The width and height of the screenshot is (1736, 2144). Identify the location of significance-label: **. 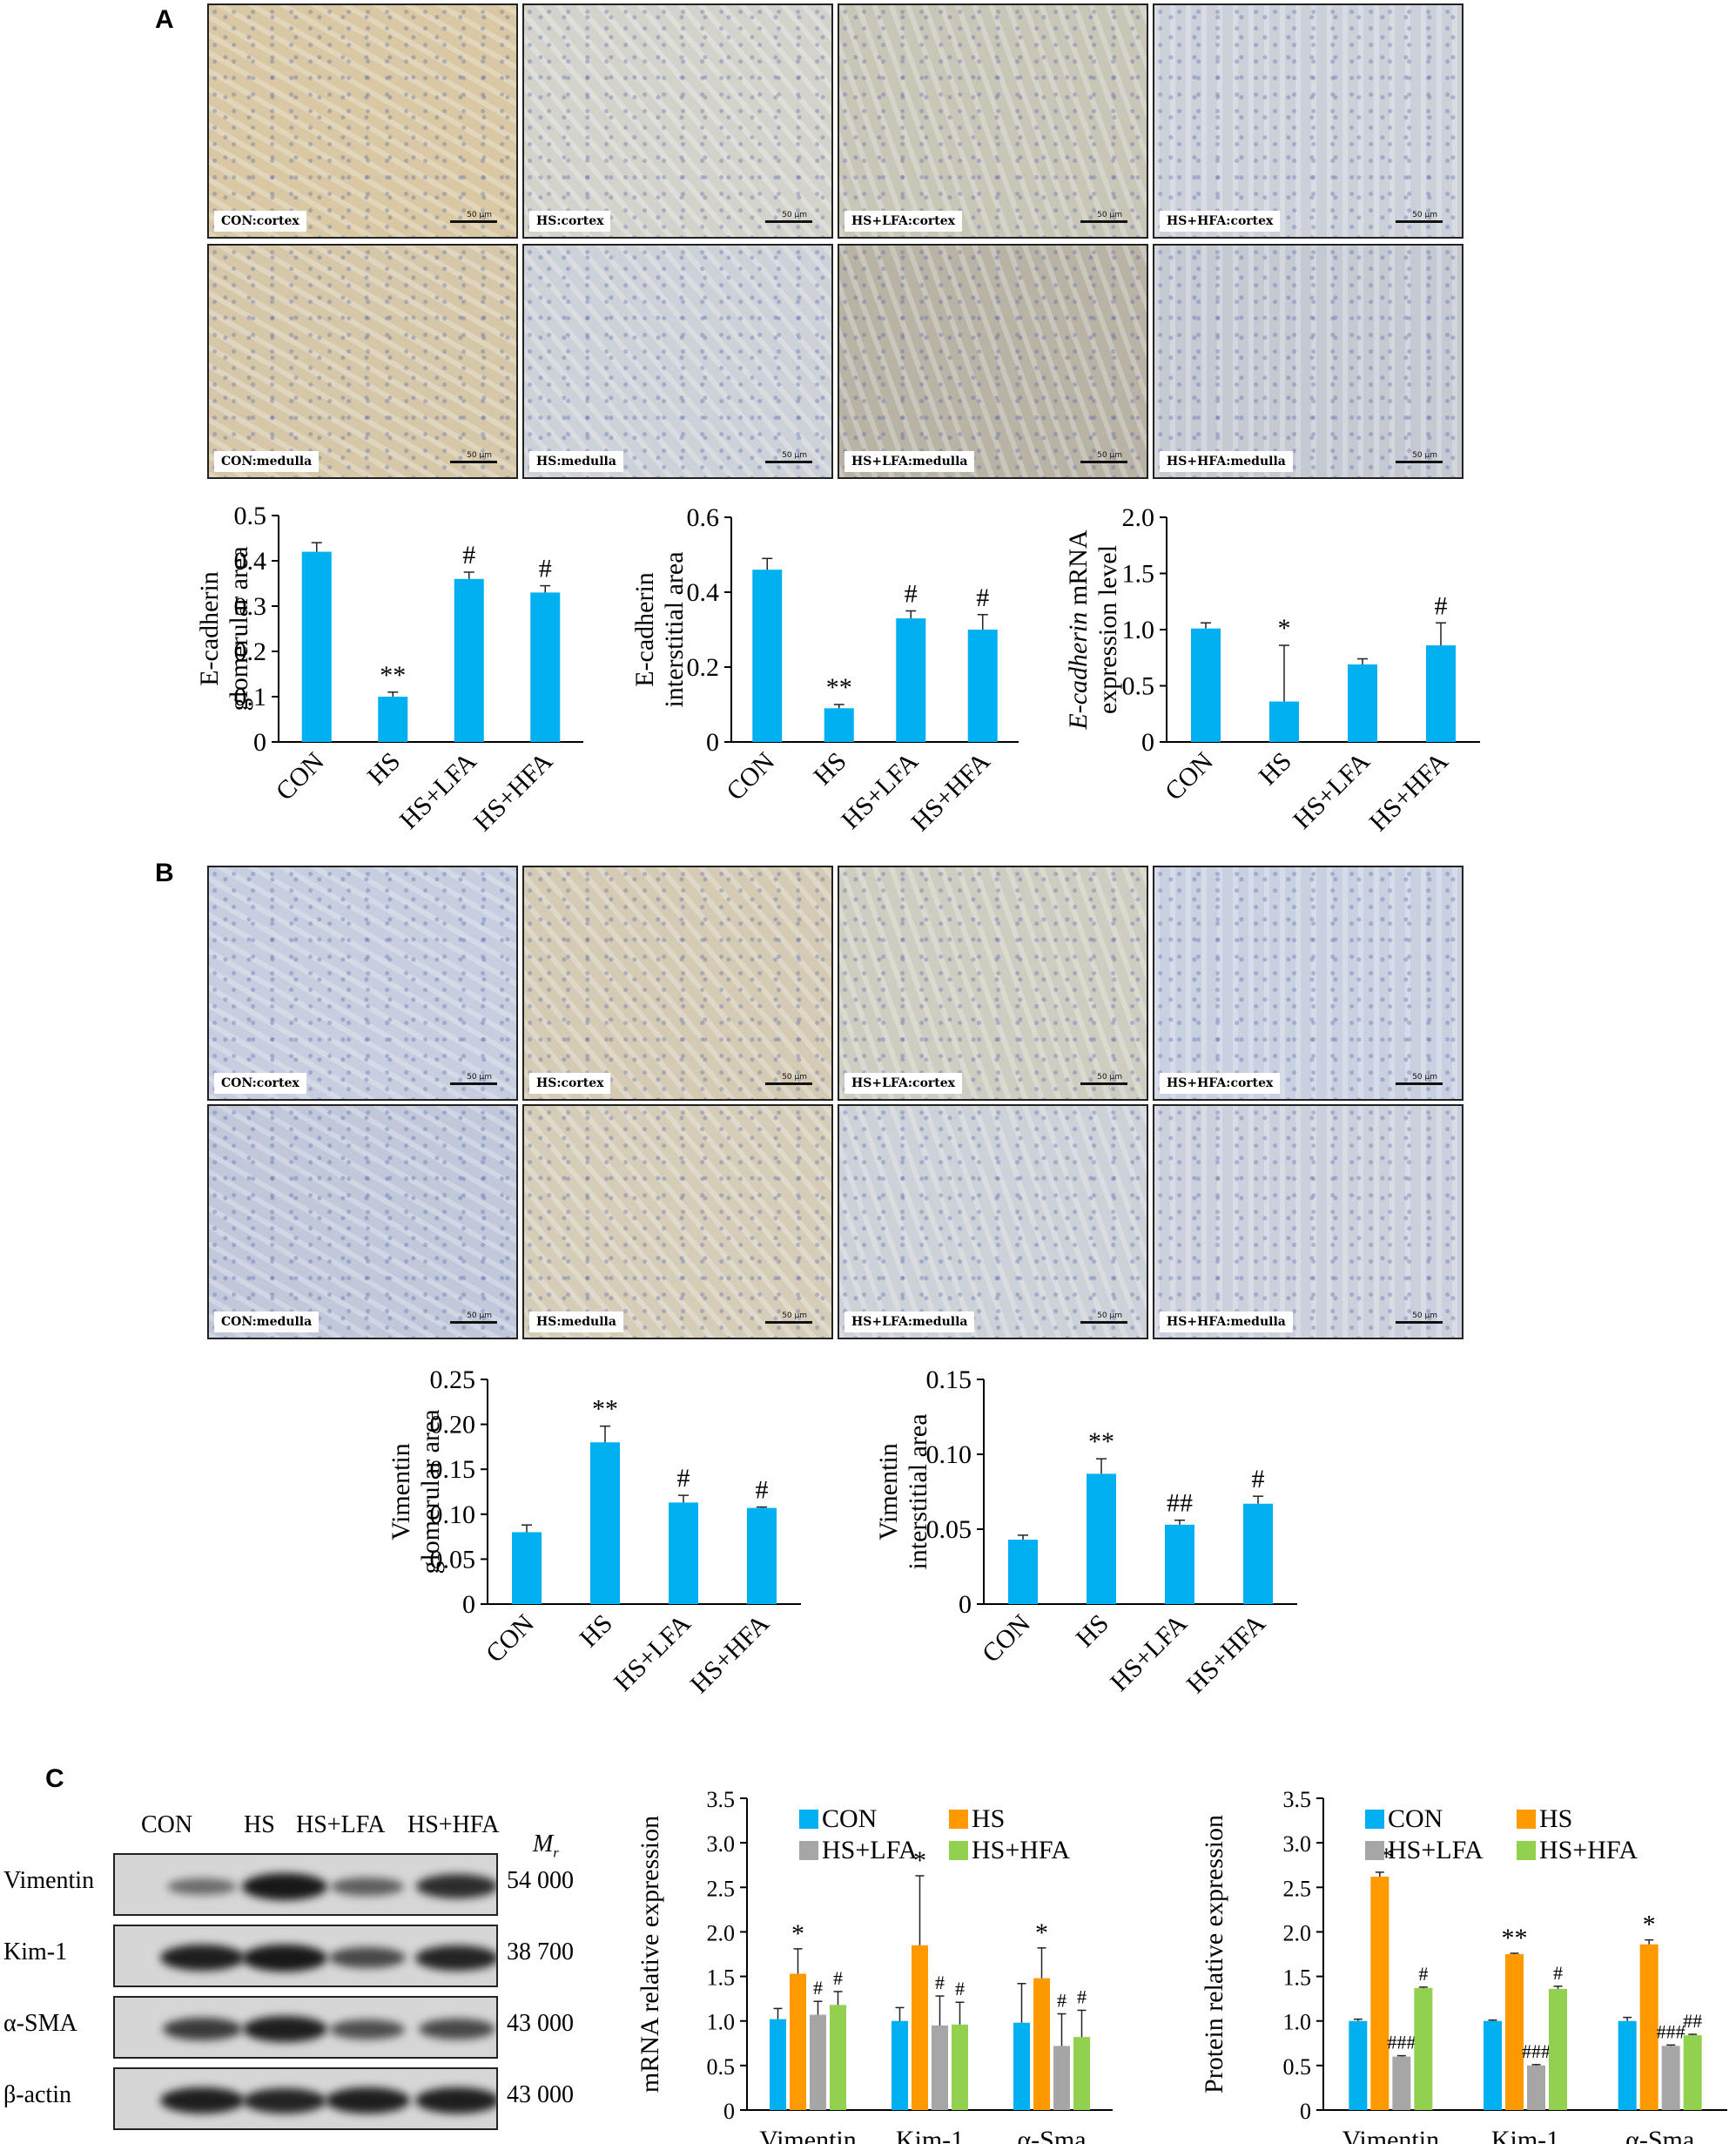
(1101, 1441).